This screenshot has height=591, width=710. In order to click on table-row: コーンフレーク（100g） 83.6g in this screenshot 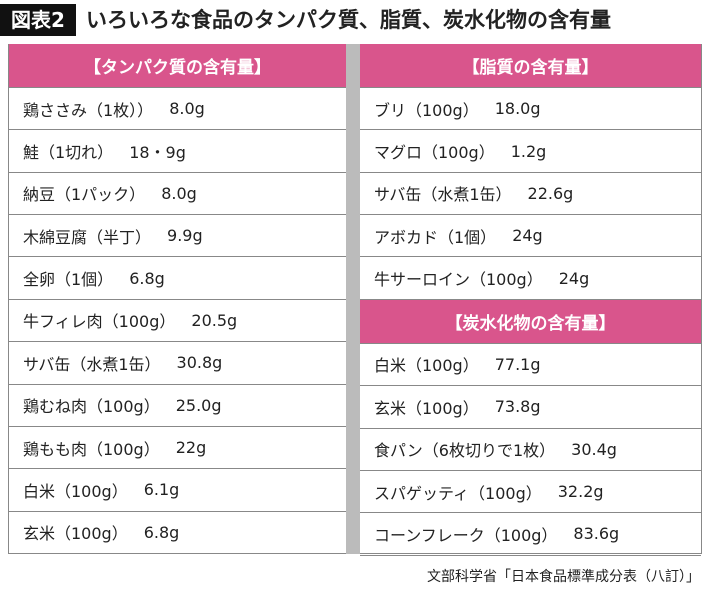, I will do `click(530, 534)`.